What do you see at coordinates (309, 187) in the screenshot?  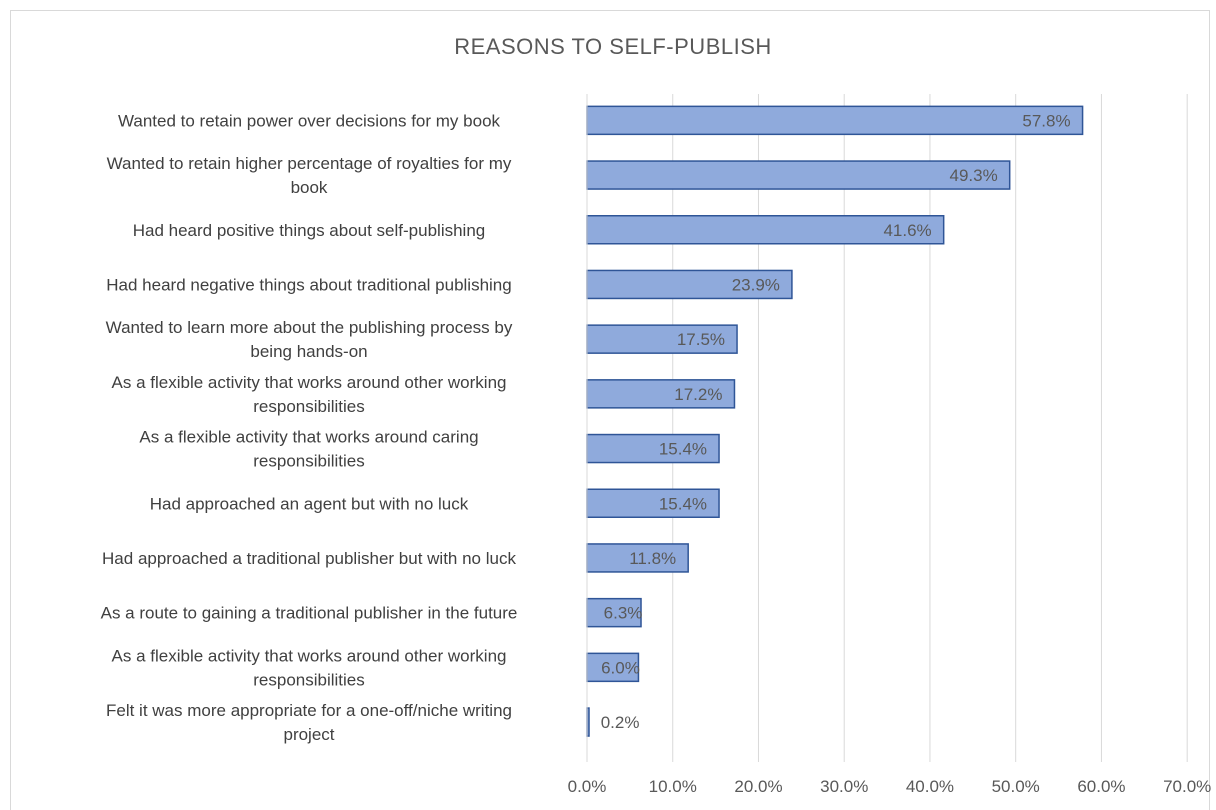 I see `category-label: book` at bounding box center [309, 187].